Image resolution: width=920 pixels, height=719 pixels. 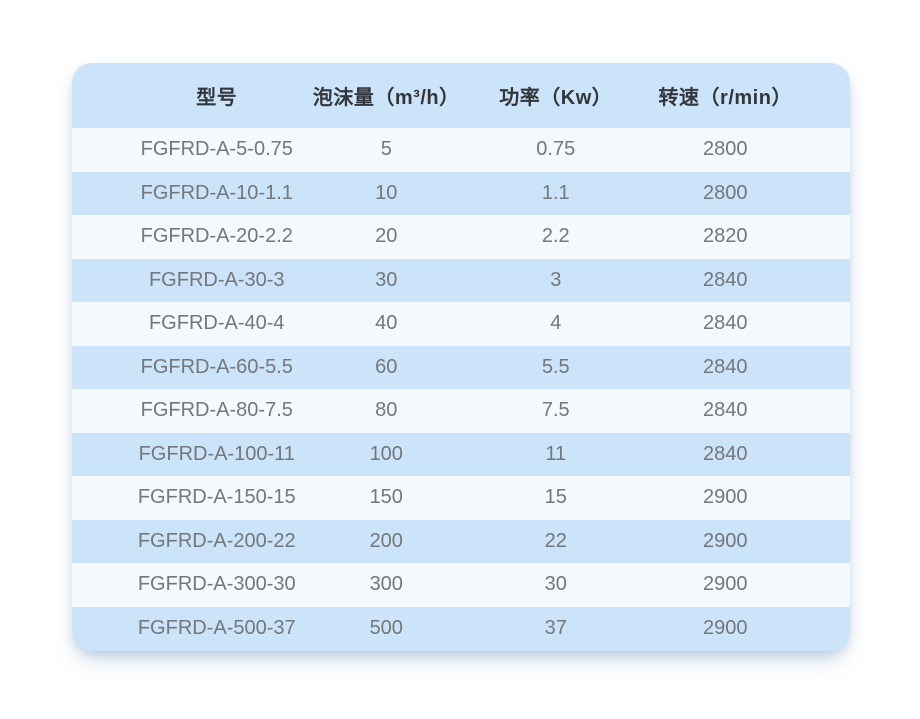 I want to click on model-cell: FGFRD-A-5-0.75, so click(x=216, y=149).